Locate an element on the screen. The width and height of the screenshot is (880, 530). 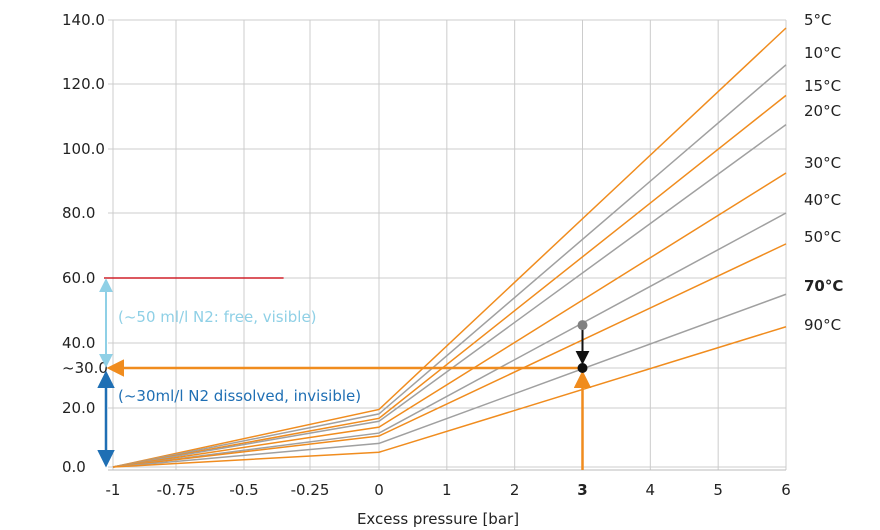
series-label: 20°C is located at coordinates (822, 111).